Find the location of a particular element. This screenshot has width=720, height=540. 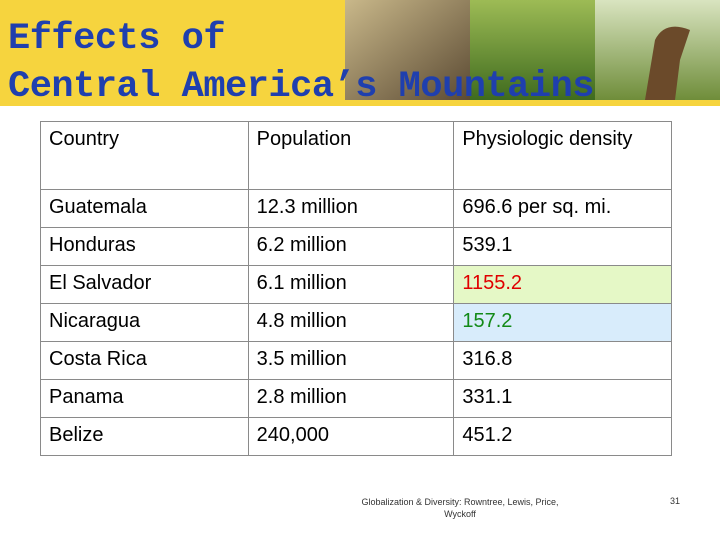

title-line: Effects of is located at coordinates (117, 39).